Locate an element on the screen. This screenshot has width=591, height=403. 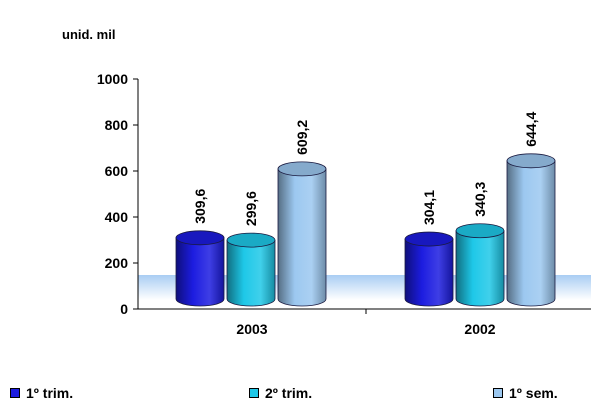
legend-item-1-trim: 1º trim. is located at coordinates (41, 393).